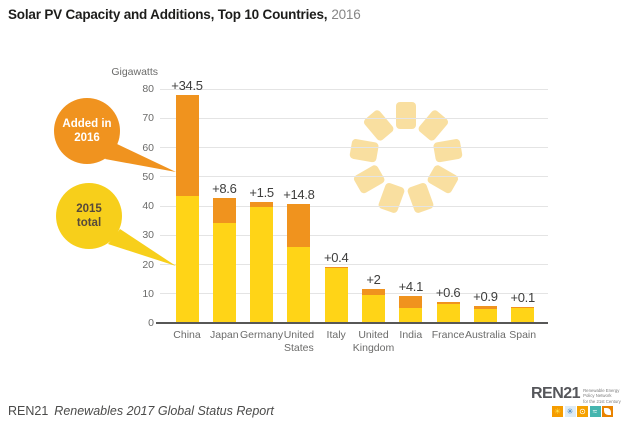 The width and height of the screenshot is (640, 425). I want to click on value-label-china: +34.5, so click(187, 85).